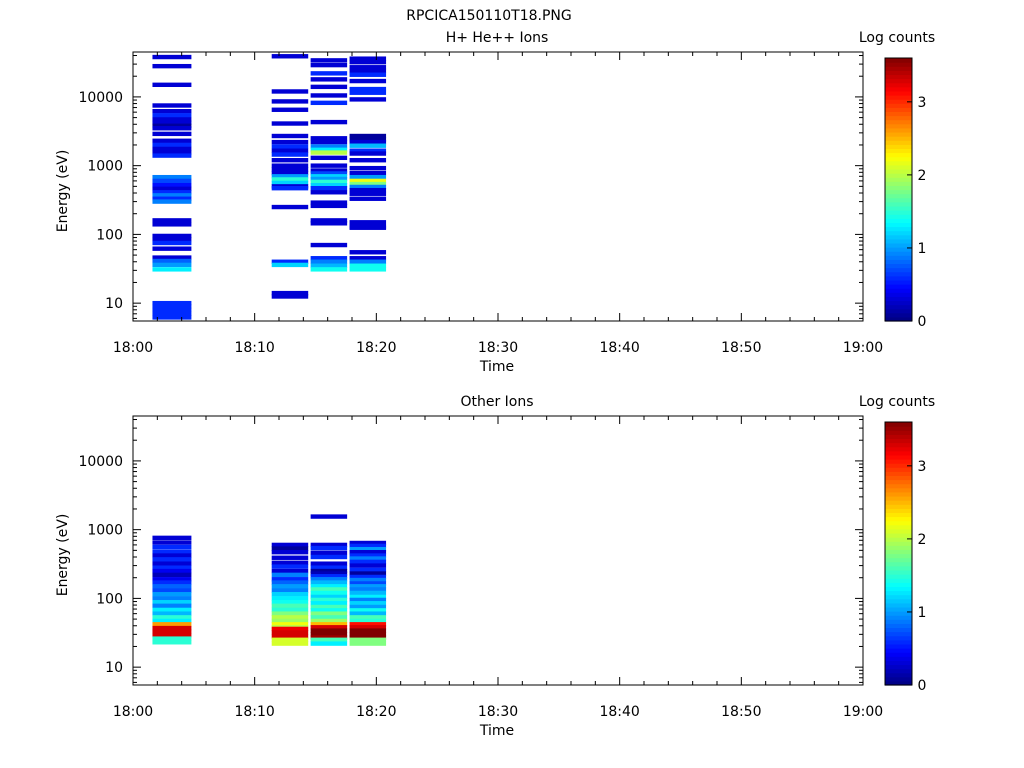 Image resolution: width=1024 pixels, height=768 pixels. I want to click on heatmap-cells, so click(269, 580).